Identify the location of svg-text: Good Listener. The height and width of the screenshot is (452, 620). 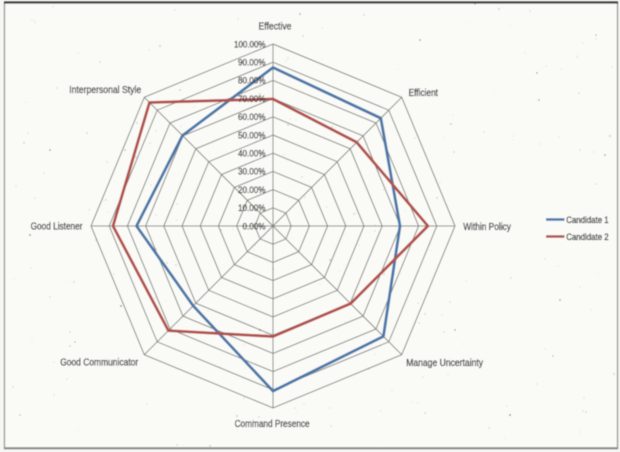
(57, 227).